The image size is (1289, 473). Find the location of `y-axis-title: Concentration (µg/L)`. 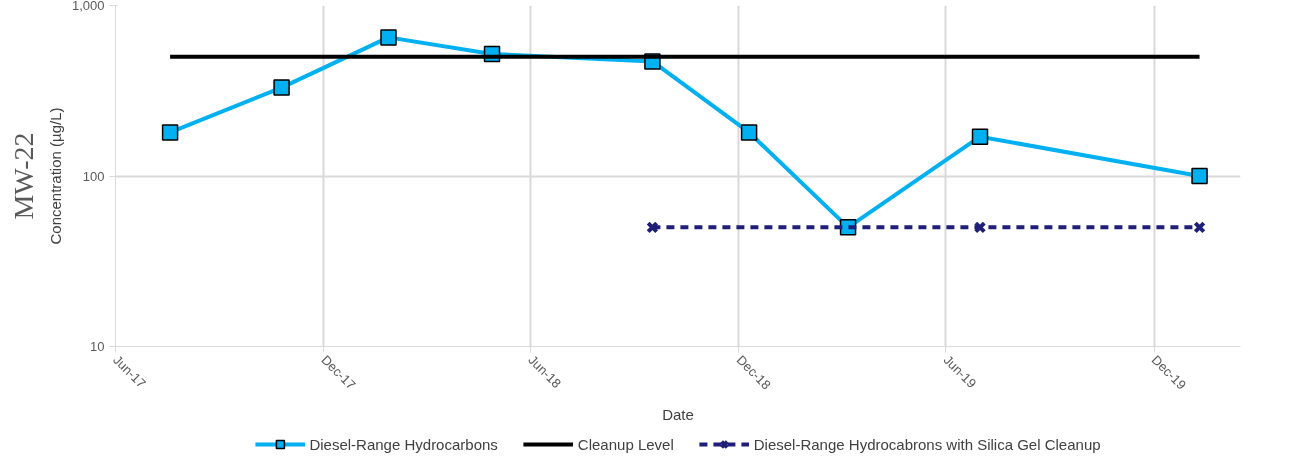

y-axis-title: Concentration (µg/L) is located at coordinates (55, 176).